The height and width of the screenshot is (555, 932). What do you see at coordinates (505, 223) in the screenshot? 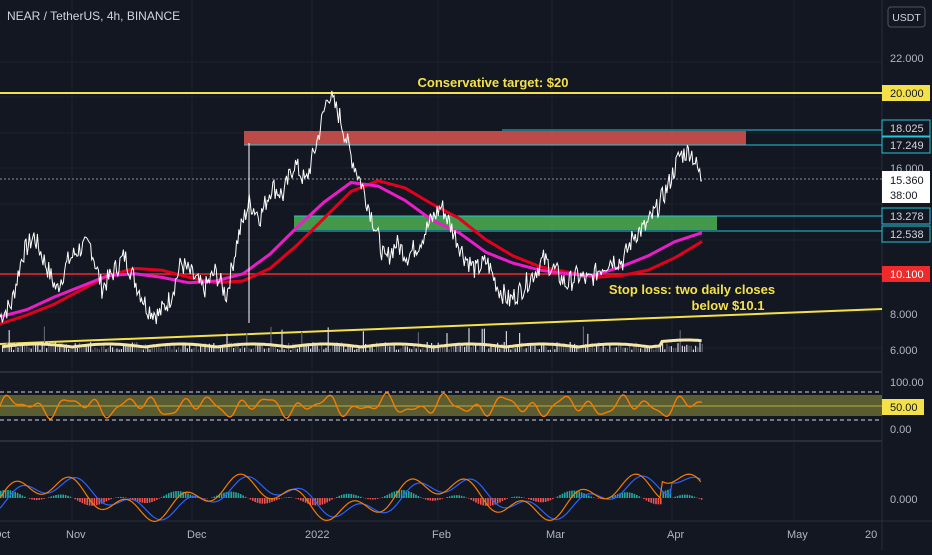
I see `support-zone` at bounding box center [505, 223].